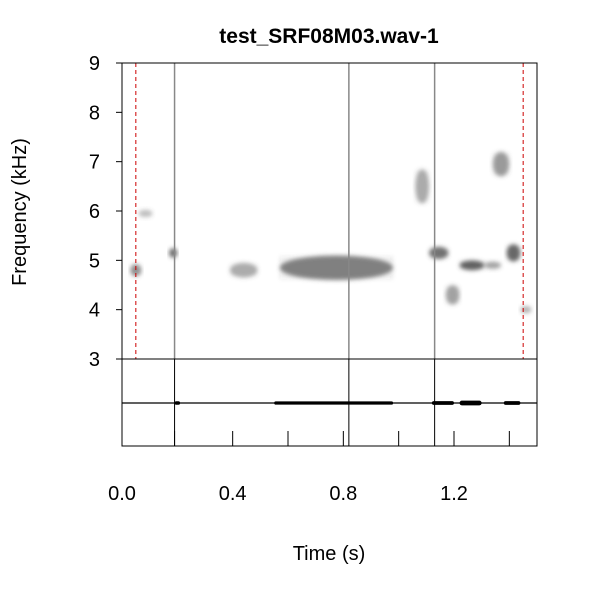 The height and width of the screenshot is (600, 600). Describe the element at coordinates (288, 494) in the screenshot. I see `x-axis: 0.0 0.4 0.8 1.2` at that location.